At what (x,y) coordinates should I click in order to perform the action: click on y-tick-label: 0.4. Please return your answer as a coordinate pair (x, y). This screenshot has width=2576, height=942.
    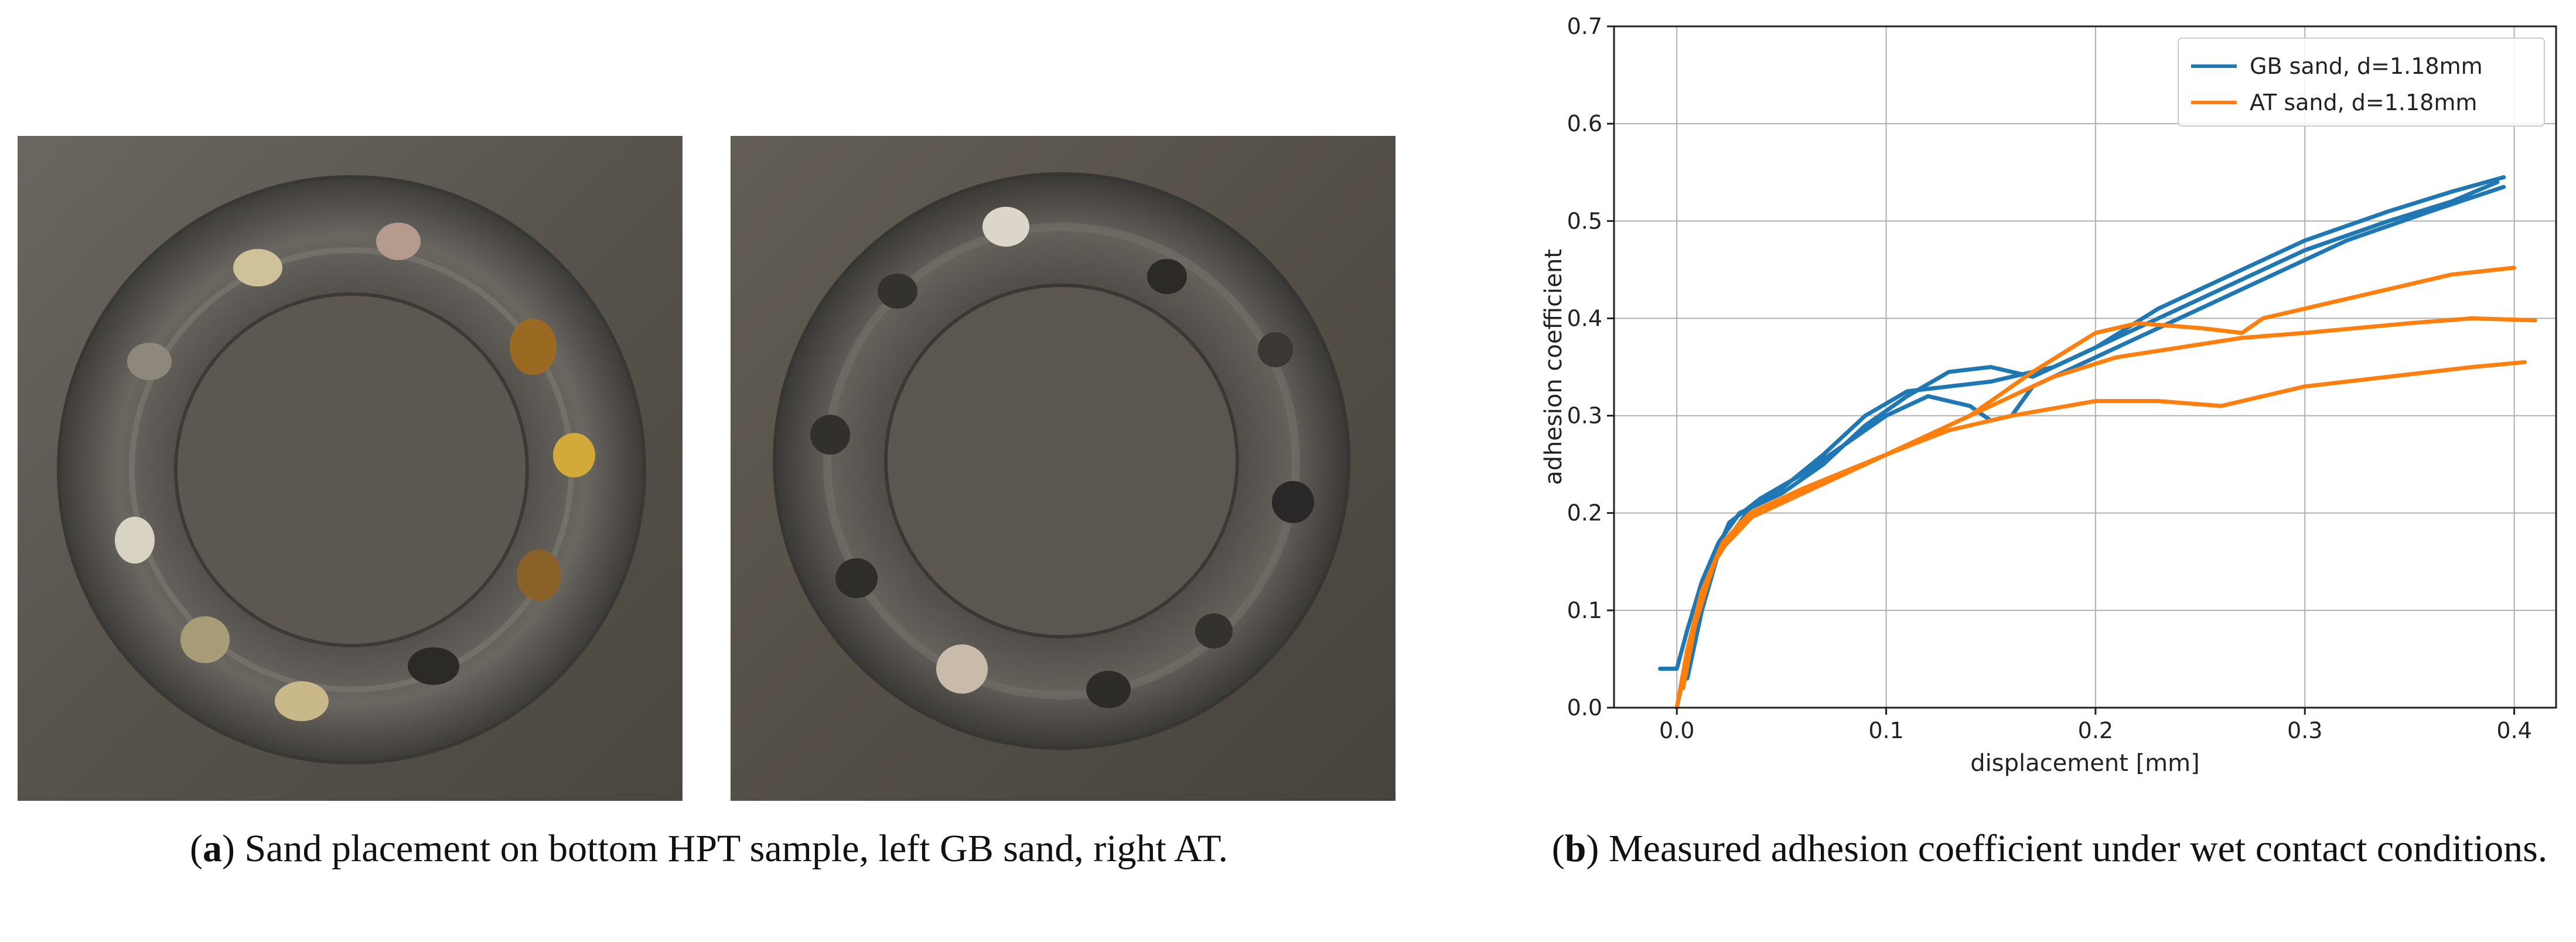
    Looking at the image, I should click on (1584, 318).